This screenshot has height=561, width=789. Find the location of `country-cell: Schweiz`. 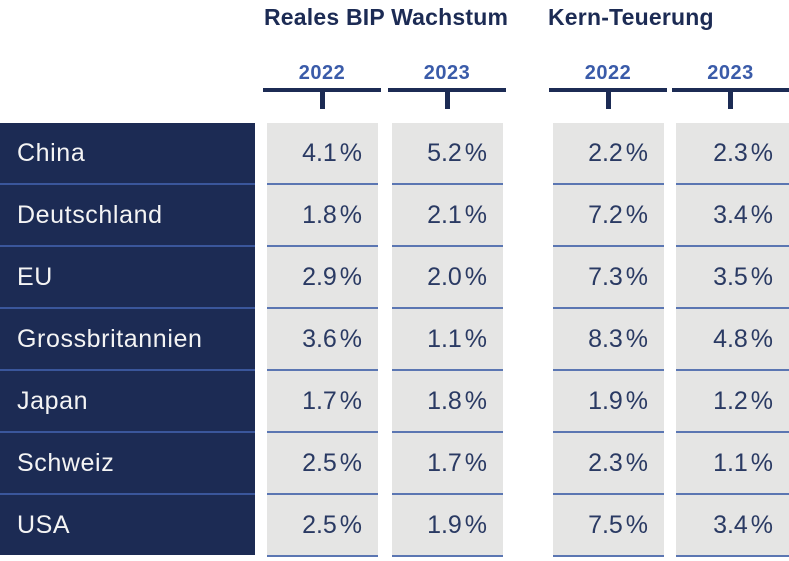

country-cell: Schweiz is located at coordinates (127, 462).